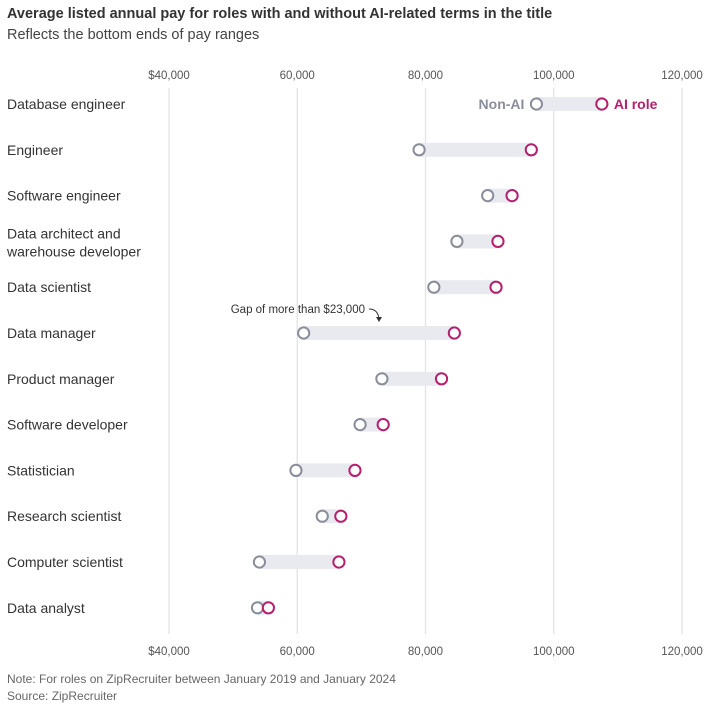  I want to click on category-label: Product manager, so click(61, 379).